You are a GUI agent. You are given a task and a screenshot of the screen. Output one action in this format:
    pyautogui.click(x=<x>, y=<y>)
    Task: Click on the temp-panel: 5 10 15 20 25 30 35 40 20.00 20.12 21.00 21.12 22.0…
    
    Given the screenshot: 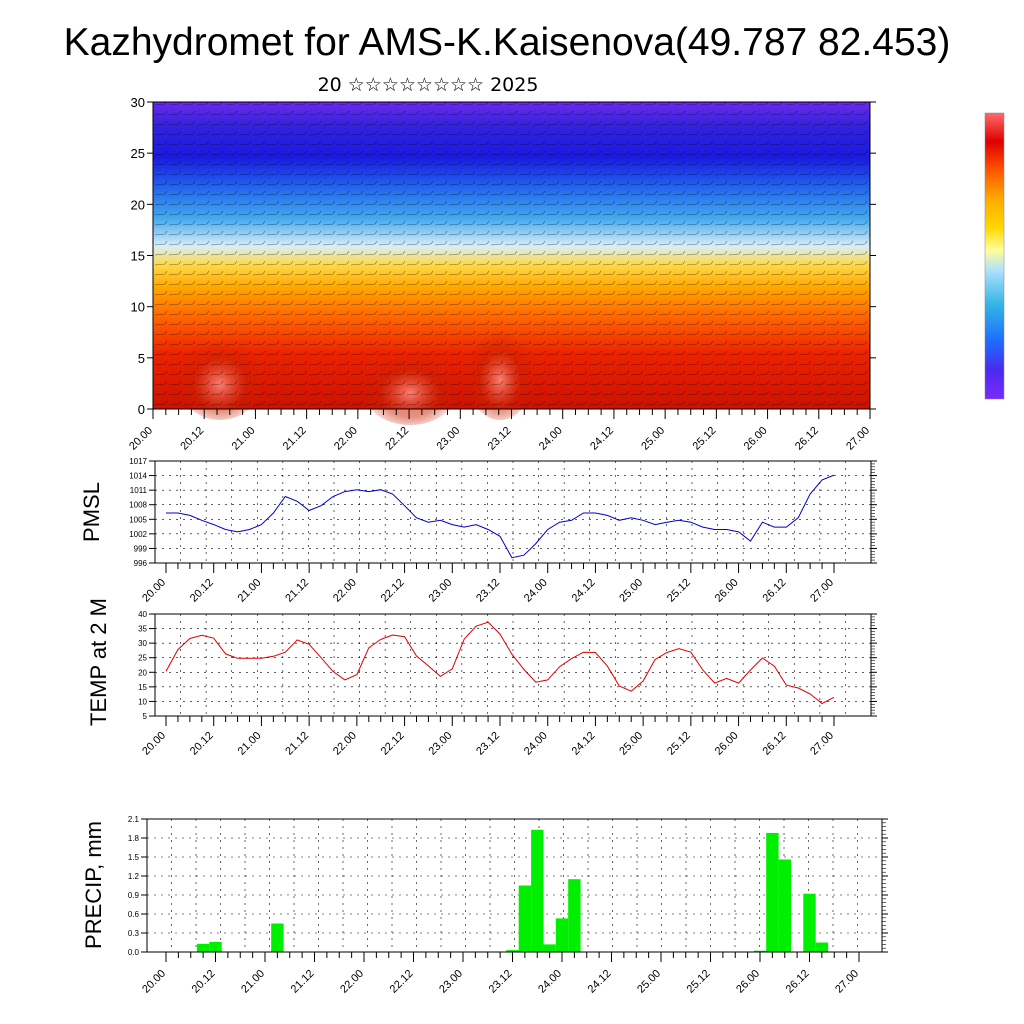 What is the action you would take?
    pyautogui.click(x=481, y=678)
    